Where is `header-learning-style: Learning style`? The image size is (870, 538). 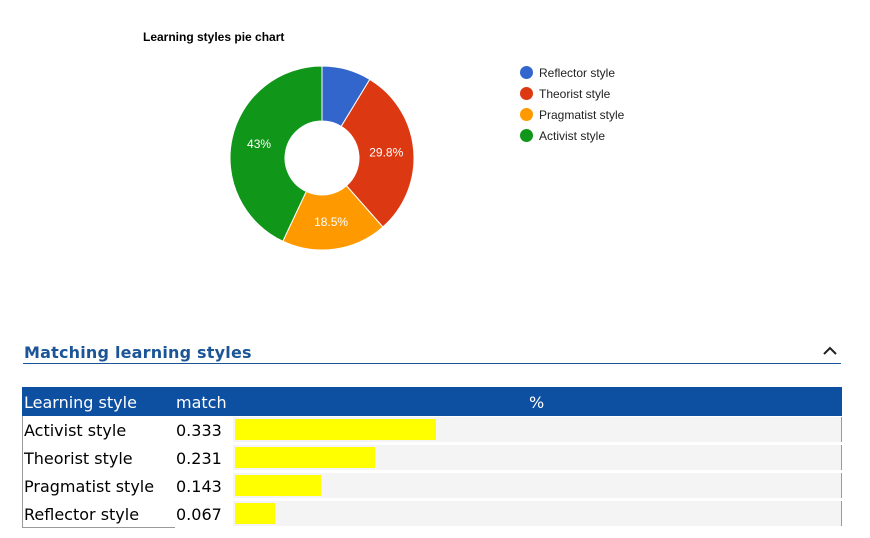 header-learning-style: Learning style is located at coordinates (80, 402).